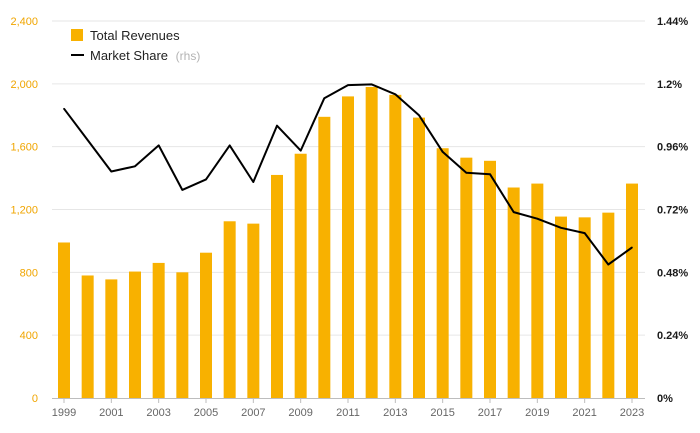 Image resolution: width=700 pixels, height=433 pixels. Describe the element at coordinates (608, 305) in the screenshot. I see `bar-2022` at that location.